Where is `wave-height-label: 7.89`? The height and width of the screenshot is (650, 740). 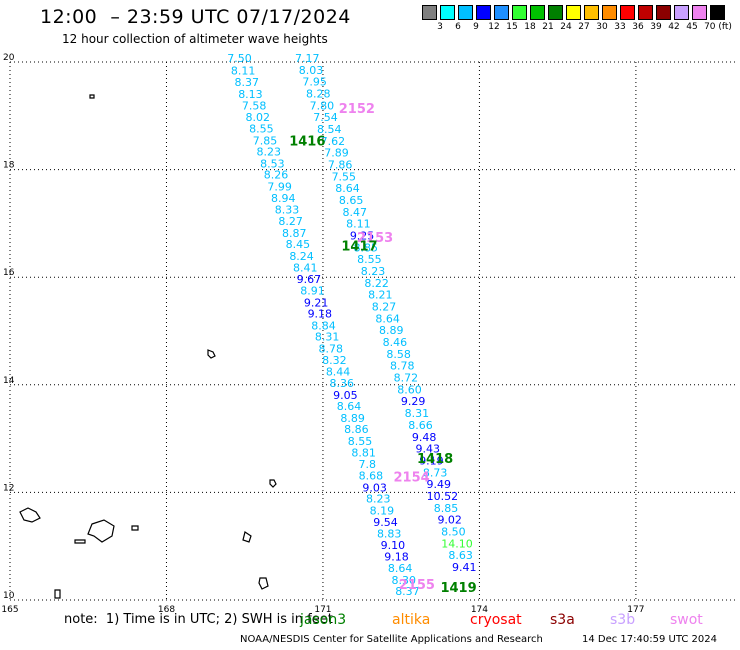 wave-height-label: 7.89 is located at coordinates (336, 153).